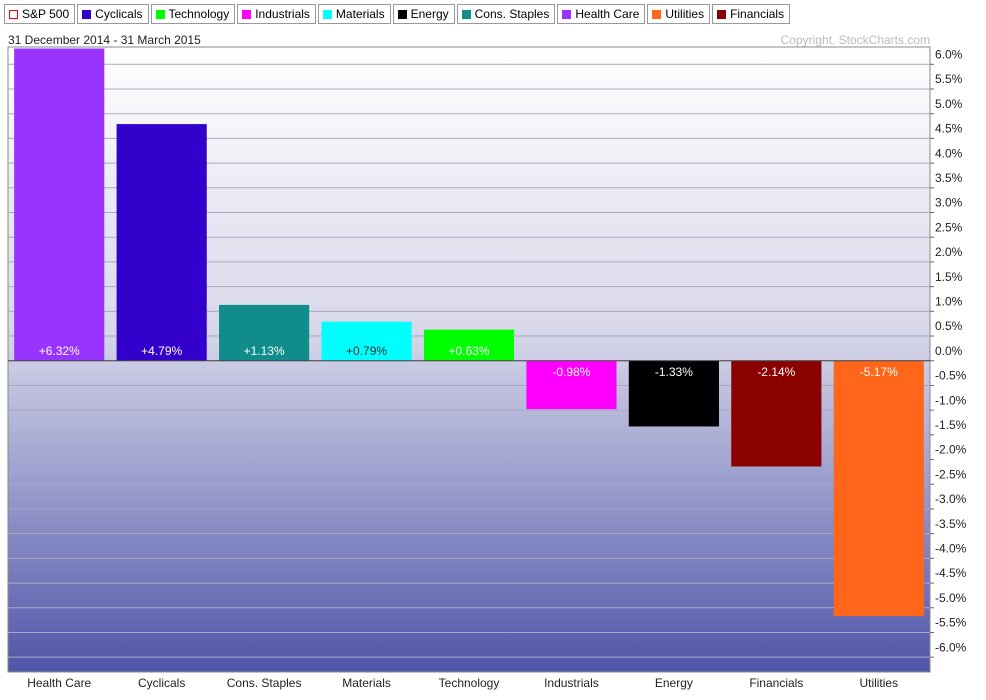  I want to click on value-label: -2.14%, so click(776, 372).